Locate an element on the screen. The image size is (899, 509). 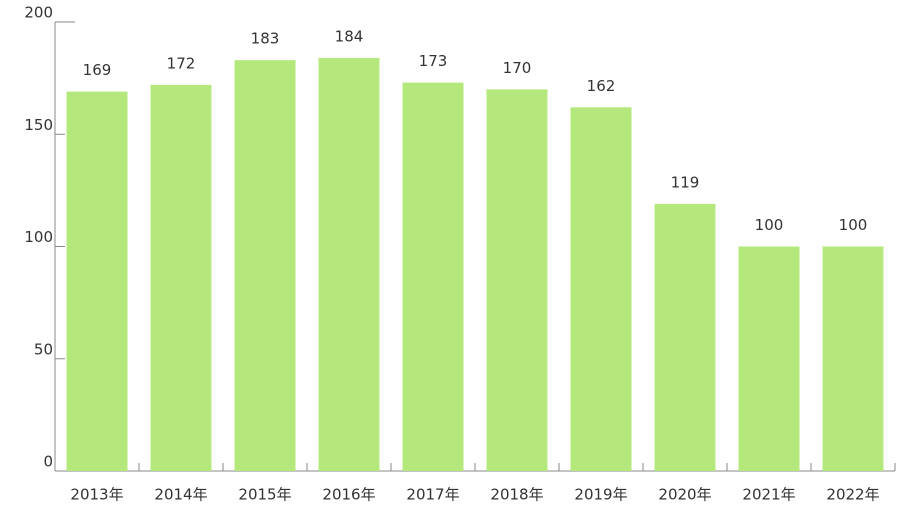
x-tick-label: 2015年 is located at coordinates (264, 495).